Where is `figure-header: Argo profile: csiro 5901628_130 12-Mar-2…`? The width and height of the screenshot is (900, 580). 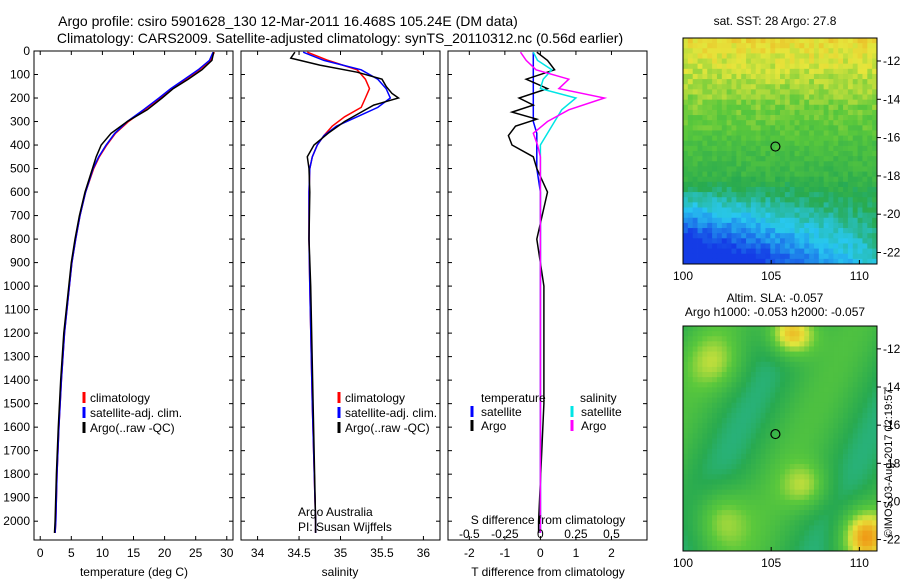
figure-header: Argo profile: csiro 5901628_130 12-Mar-2… is located at coordinates (340, 29).